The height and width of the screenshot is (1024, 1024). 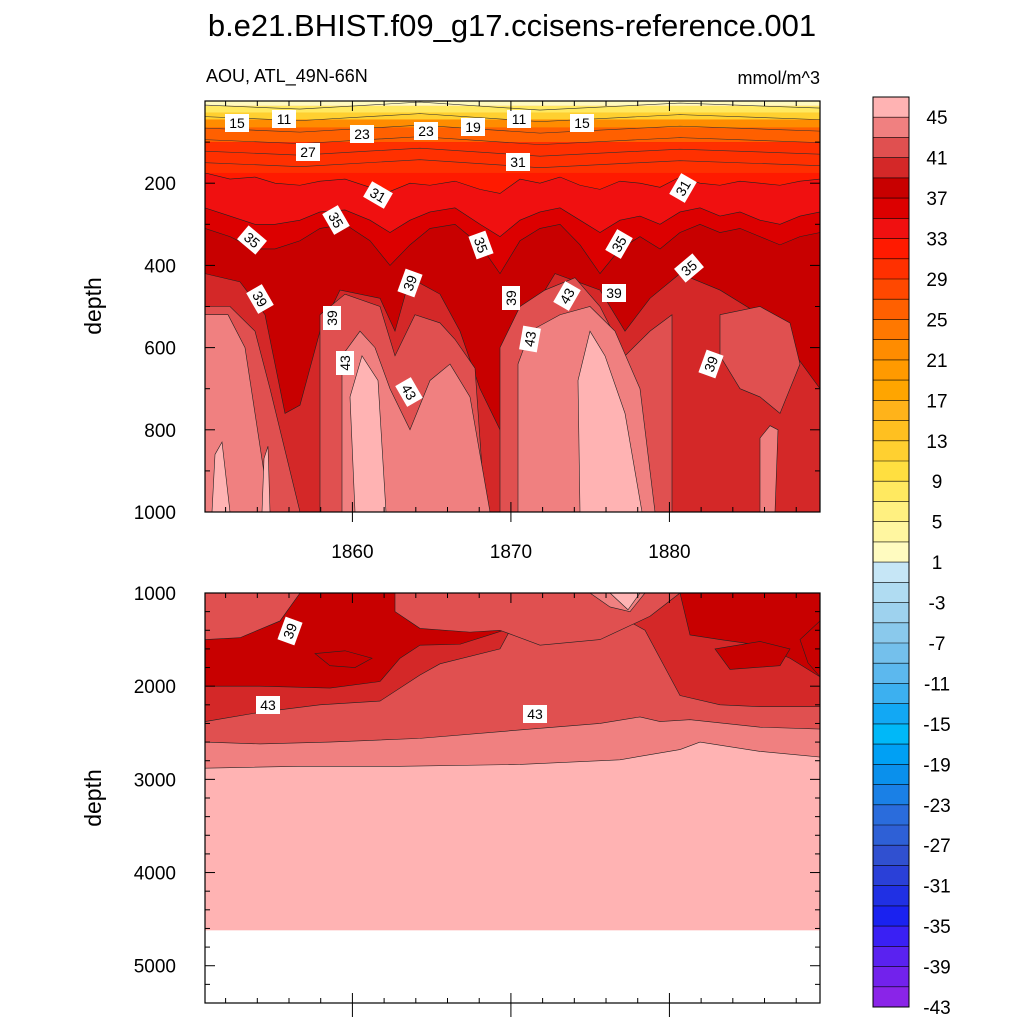 What do you see at coordinates (937, 523) in the screenshot?
I see `colorbar-label: 5` at bounding box center [937, 523].